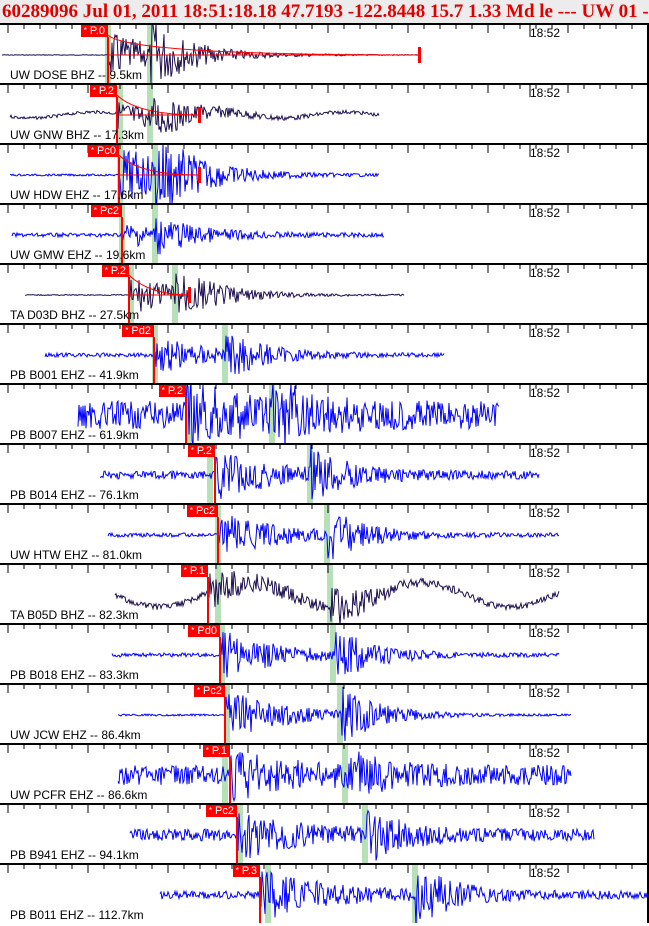 This screenshot has width=649, height=926. I want to click on seismogram-panel: 18:52 PB B014 EHZ -- 76.1km * P.2, so click(323, 473).